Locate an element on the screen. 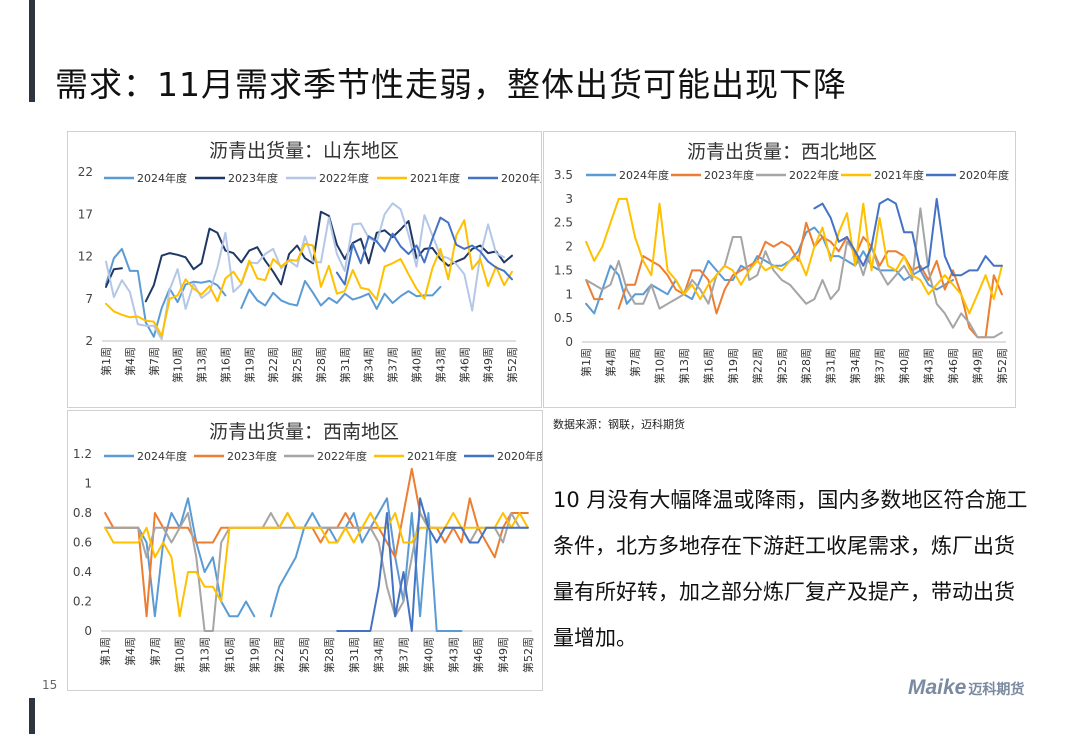  series-line-2023年度 is located at coordinates (316, 542).